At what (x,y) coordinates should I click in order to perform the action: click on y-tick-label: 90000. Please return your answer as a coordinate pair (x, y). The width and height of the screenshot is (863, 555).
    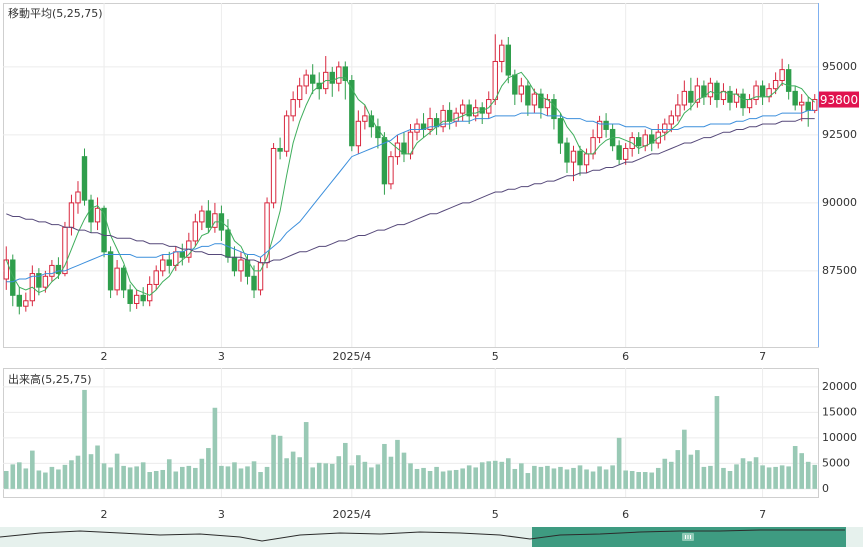
    Looking at the image, I should click on (839, 202).